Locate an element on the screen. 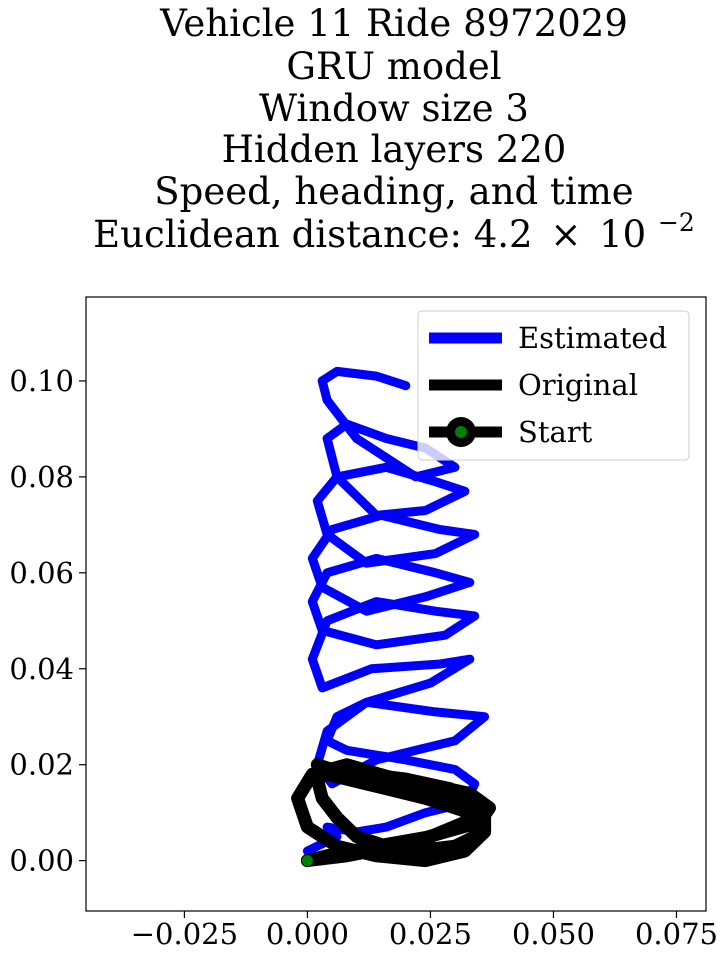 This screenshot has height=958, width=727. legend-label: Original is located at coordinates (578, 385).